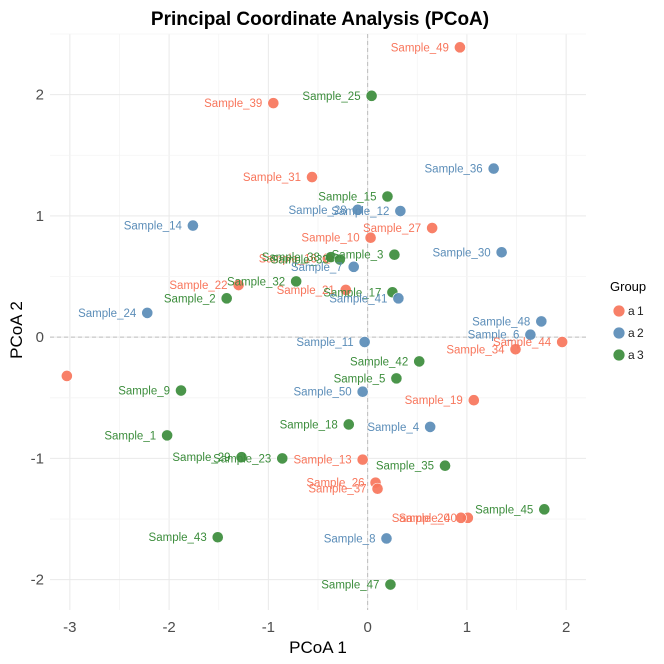  Describe the element at coordinates (190, 299) in the screenshot. I see `point-label: Sample_2` at that location.